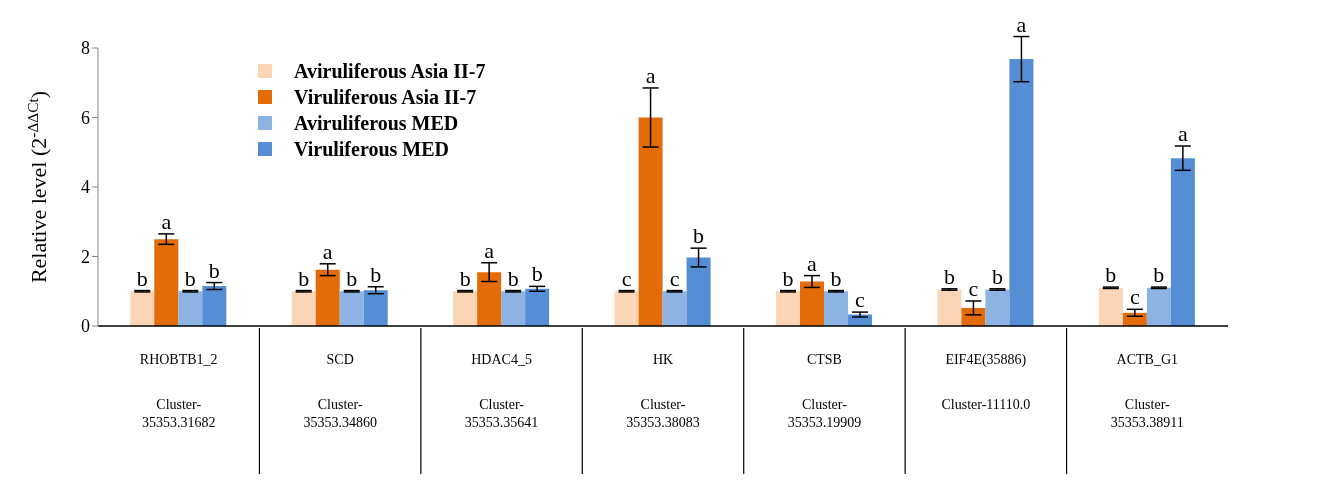  Describe the element at coordinates (390, 71) in the screenshot. I see `legend-label: Aviruliferous Asia II-7` at that location.